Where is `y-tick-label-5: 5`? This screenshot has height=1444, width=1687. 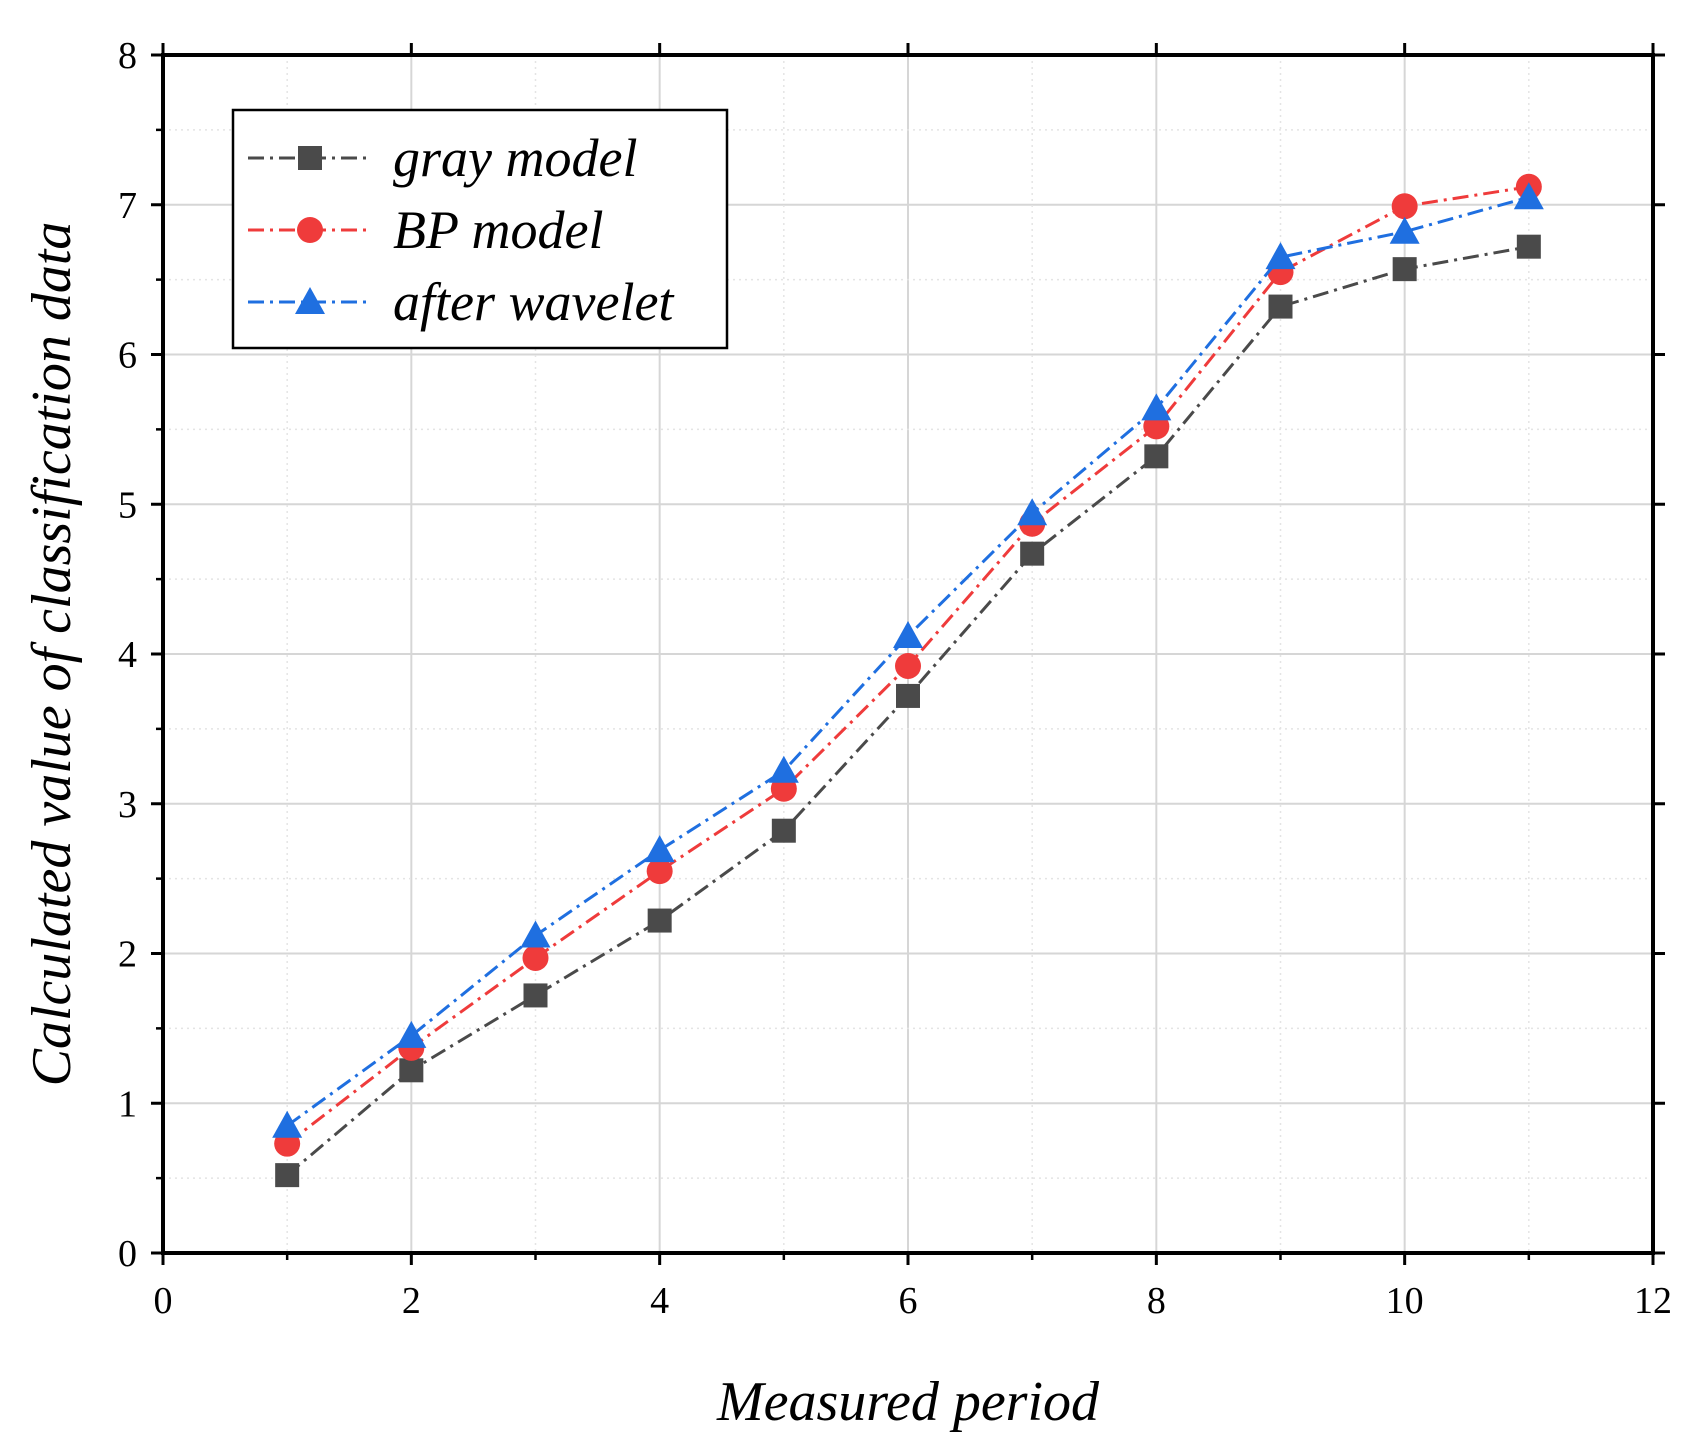
y-tick-label-5: 5 is located at coordinates (127, 505).